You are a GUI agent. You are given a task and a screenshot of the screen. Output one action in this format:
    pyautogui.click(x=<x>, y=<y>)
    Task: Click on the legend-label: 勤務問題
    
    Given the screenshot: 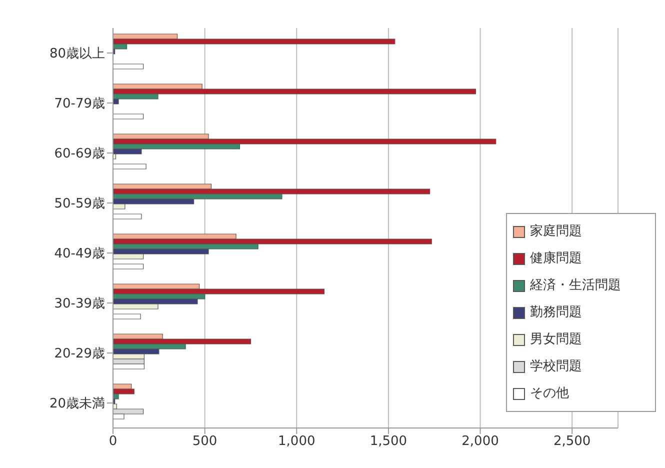 What is the action you would take?
    pyautogui.click(x=556, y=313)
    